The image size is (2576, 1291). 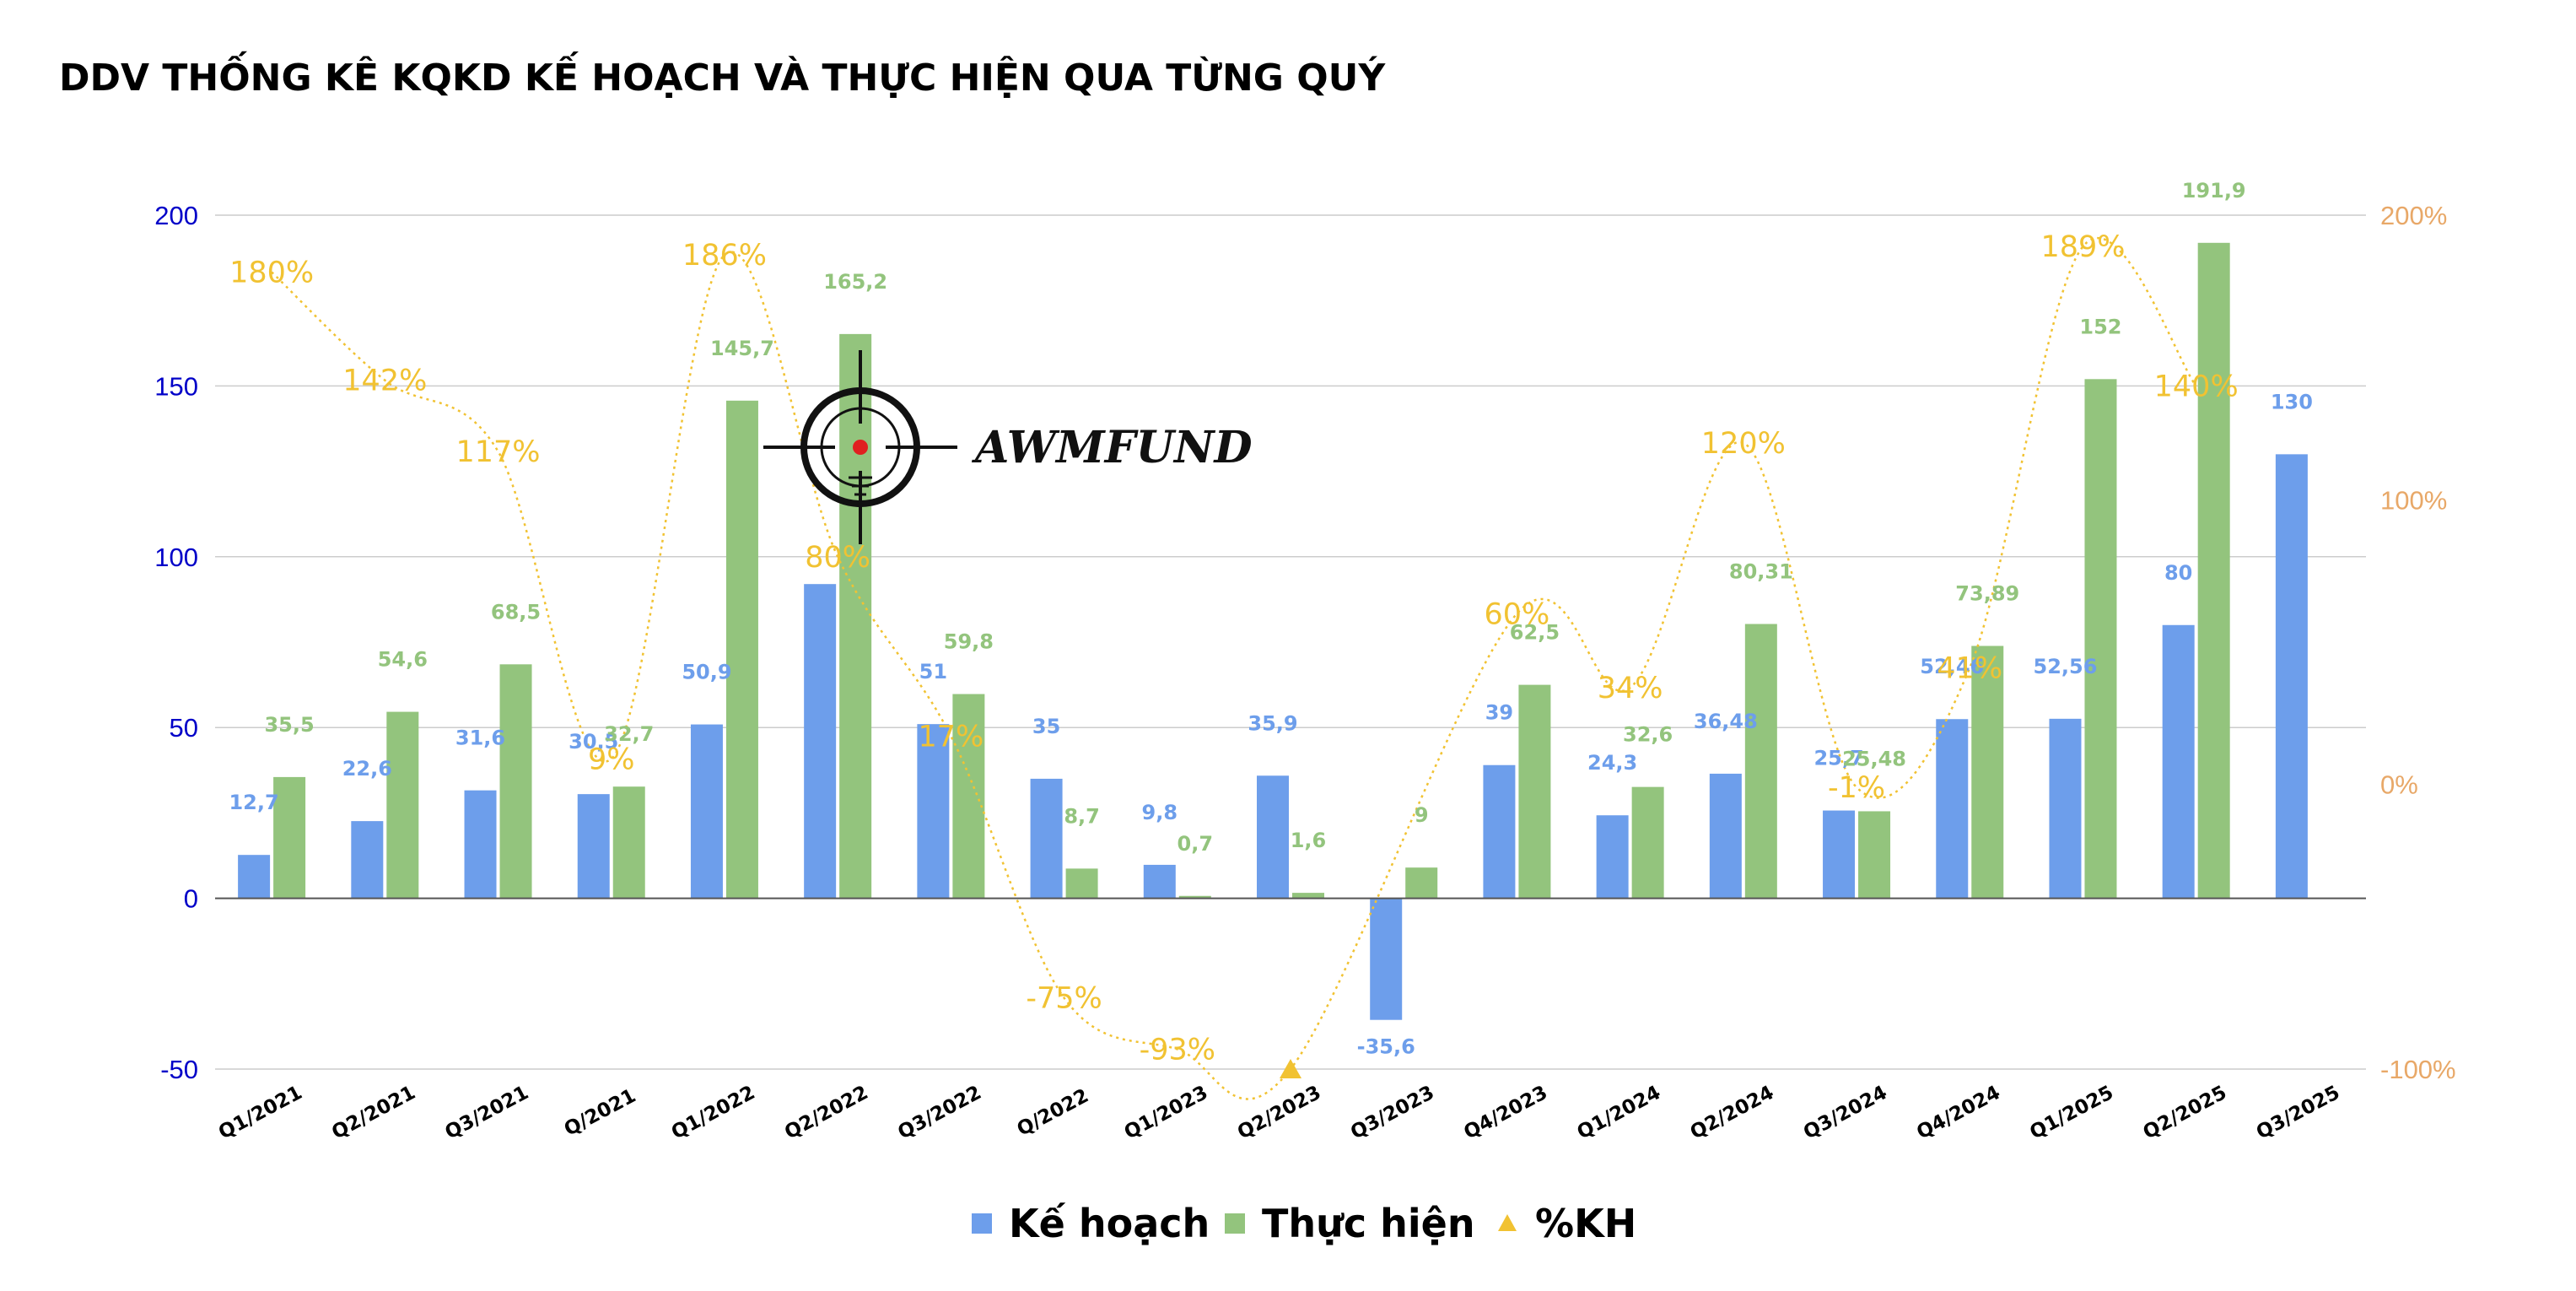 I want to click on y-left-tick-label: 100, so click(x=176, y=557).